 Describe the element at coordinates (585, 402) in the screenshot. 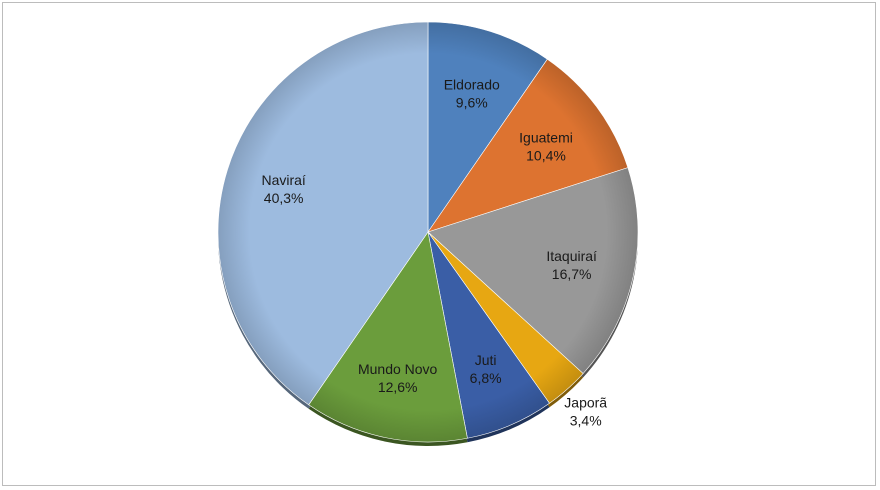

I see `label-name-japora: Japorã` at that location.